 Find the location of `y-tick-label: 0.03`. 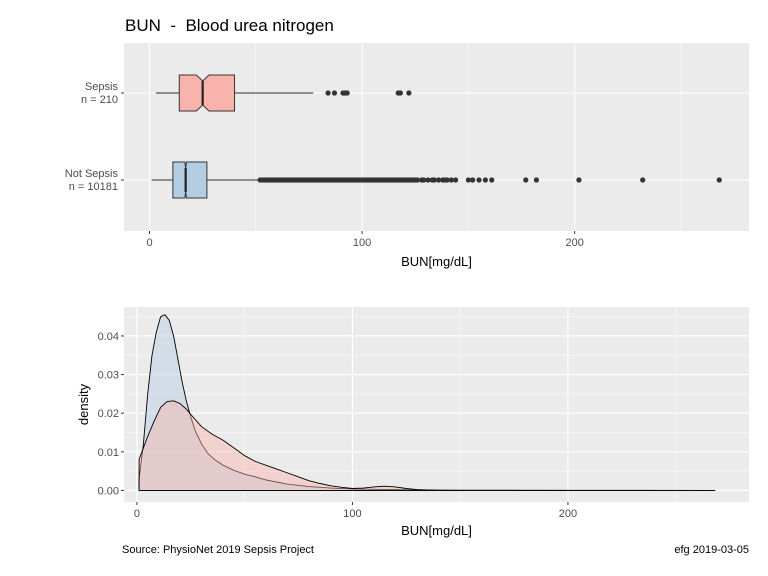

y-tick-label: 0.03 is located at coordinates (108, 376).